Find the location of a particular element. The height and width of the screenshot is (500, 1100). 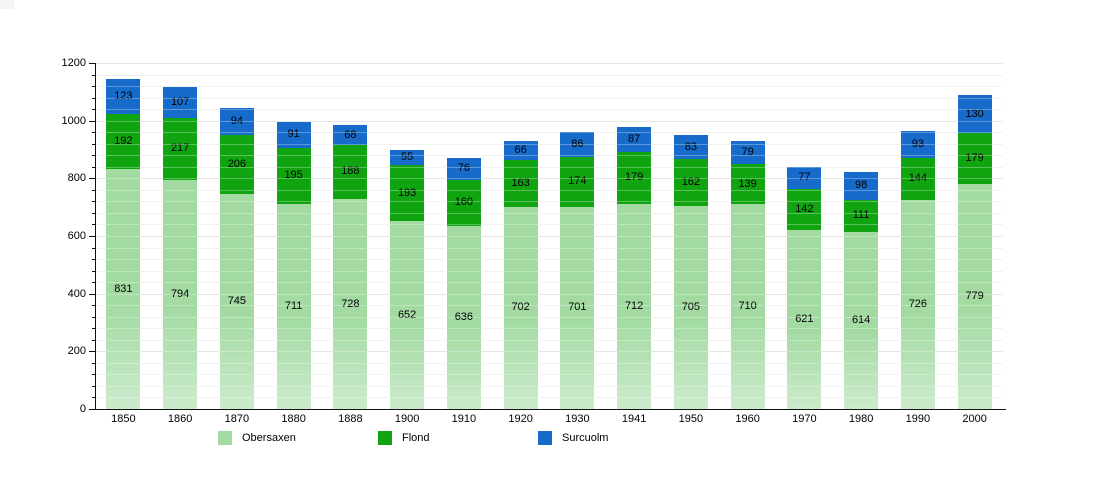

bar-value-label: 87 is located at coordinates (634, 139).